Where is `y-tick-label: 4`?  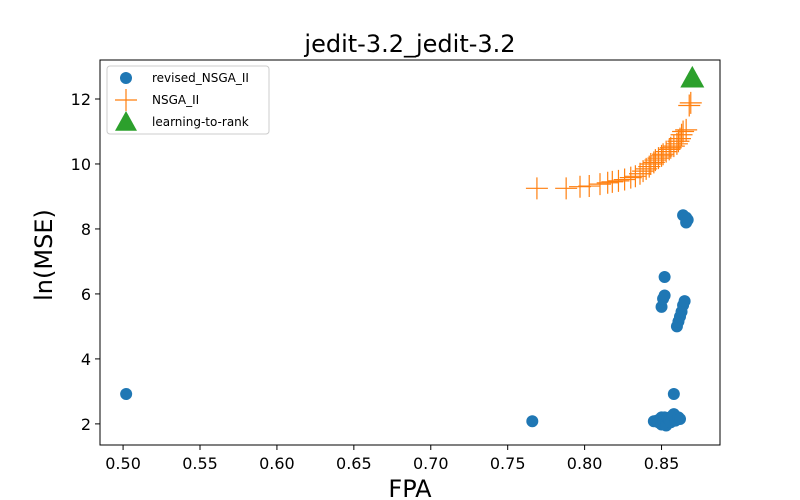
y-tick-label: 4 is located at coordinates (86, 359).